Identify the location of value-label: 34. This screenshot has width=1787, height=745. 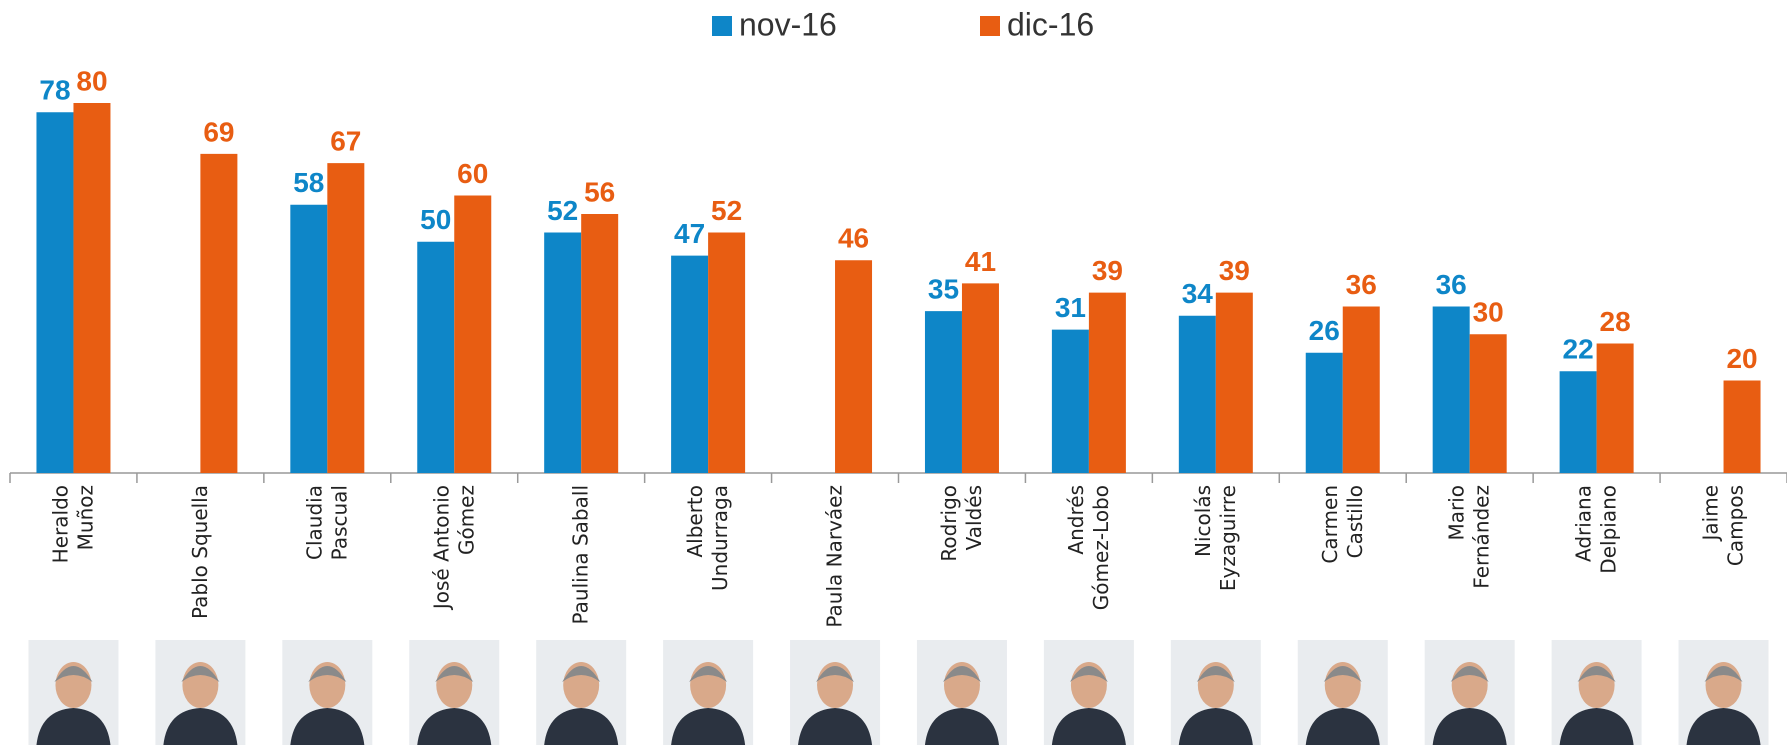
(1198, 293).